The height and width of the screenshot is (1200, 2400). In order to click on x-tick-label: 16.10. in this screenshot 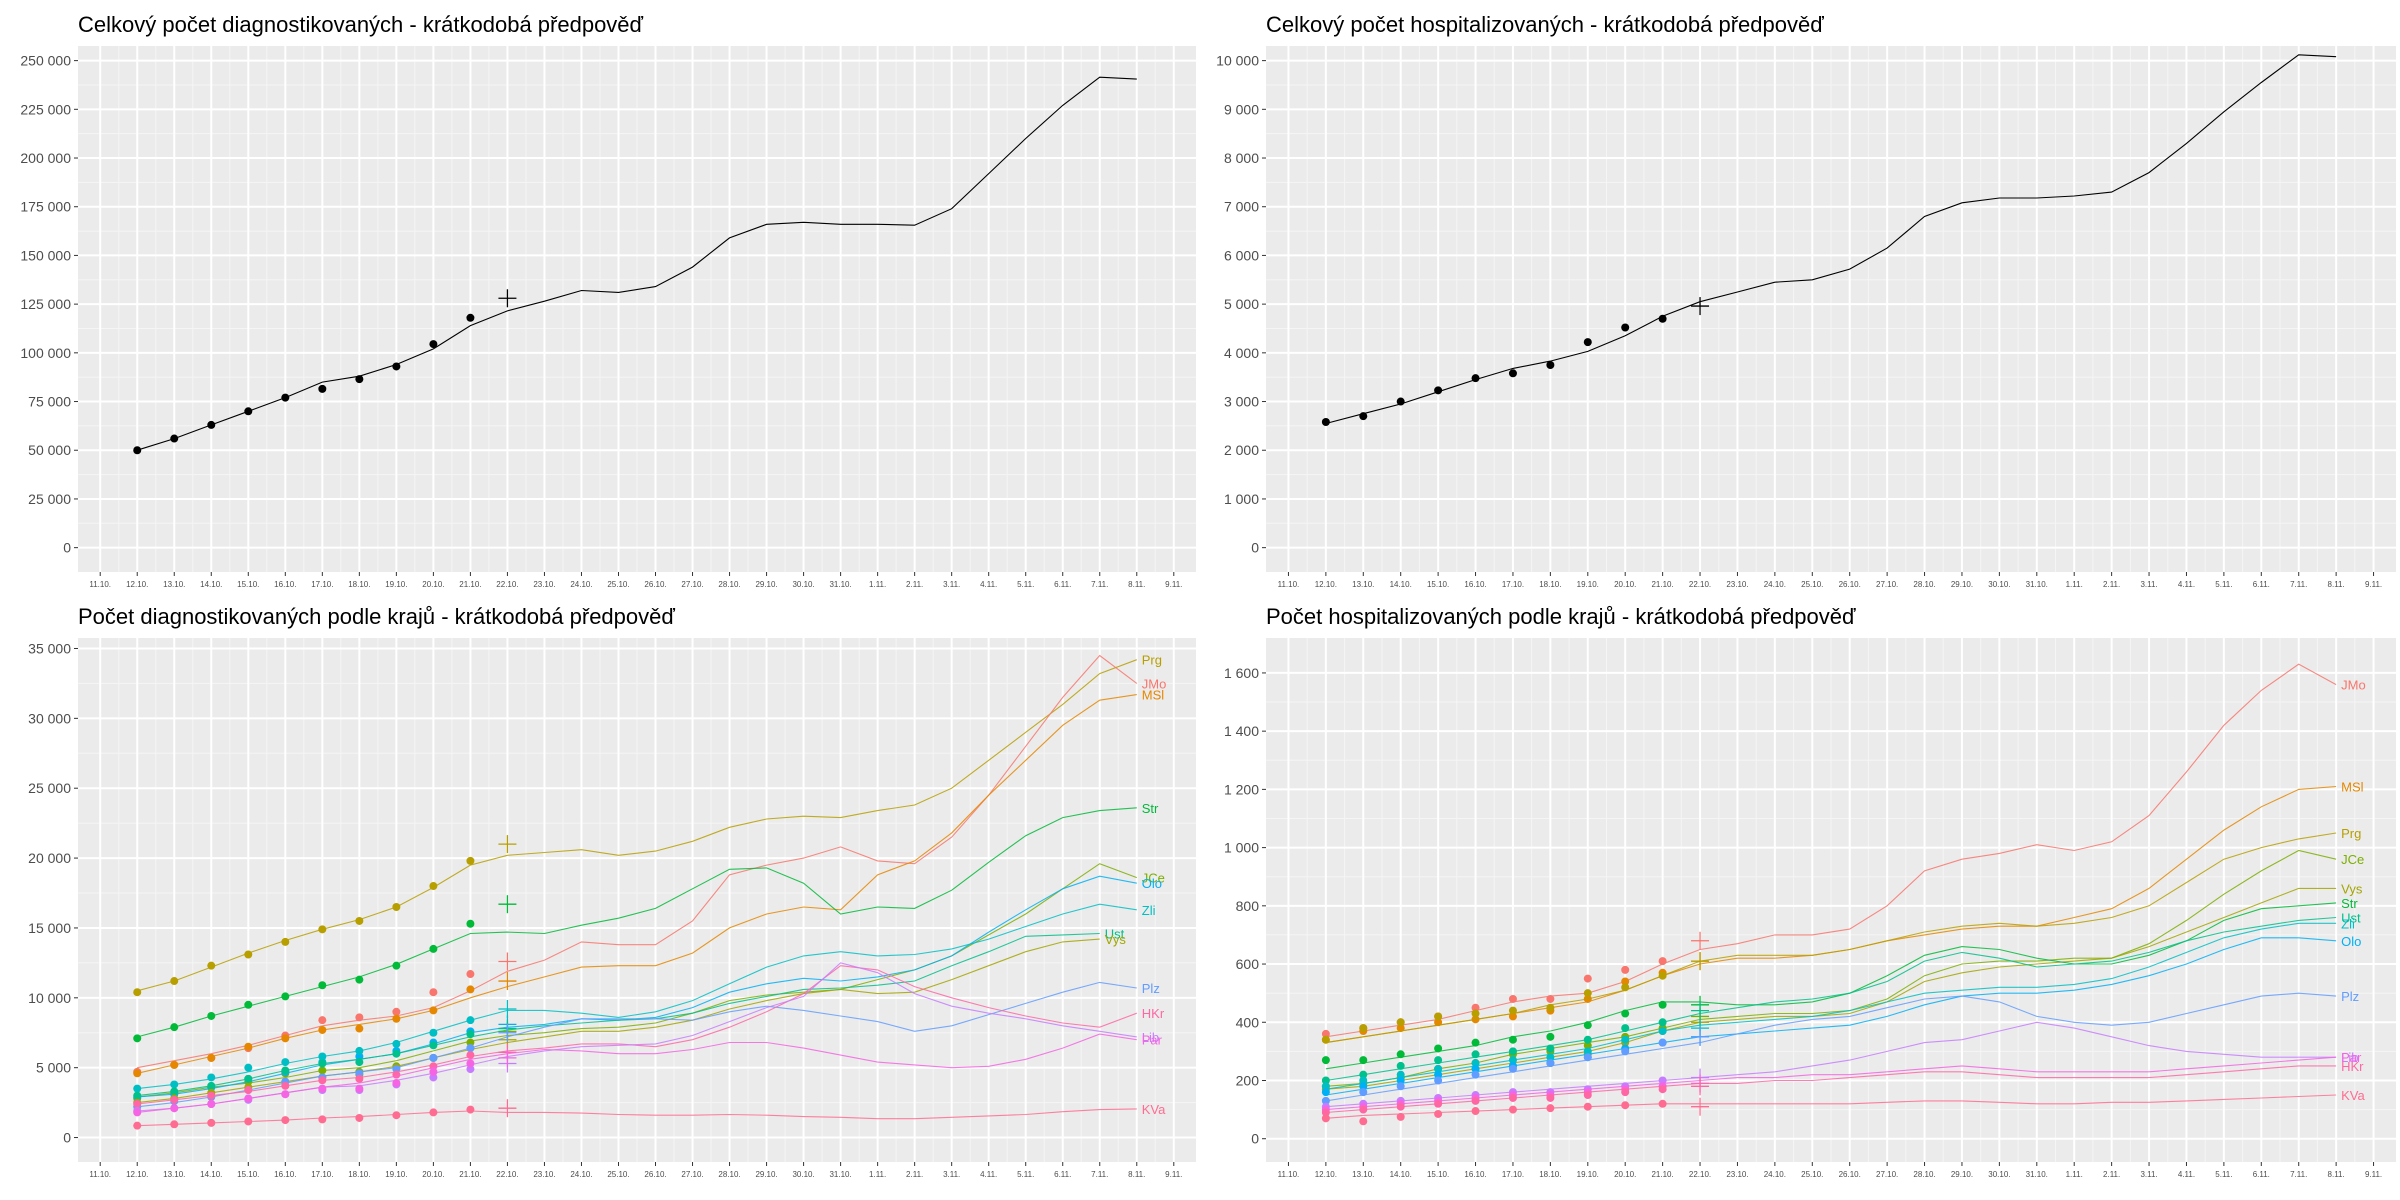, I will do `click(285, 584)`.